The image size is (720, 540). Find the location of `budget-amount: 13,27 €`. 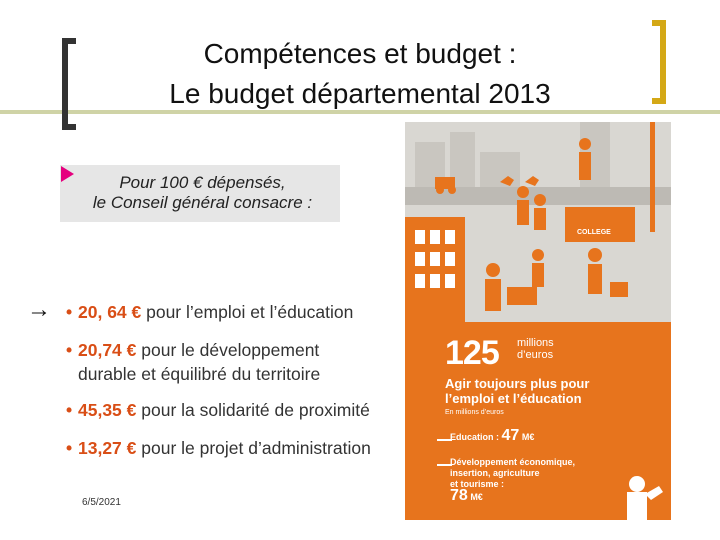

budget-amount: 13,27 € is located at coordinates (107, 448).